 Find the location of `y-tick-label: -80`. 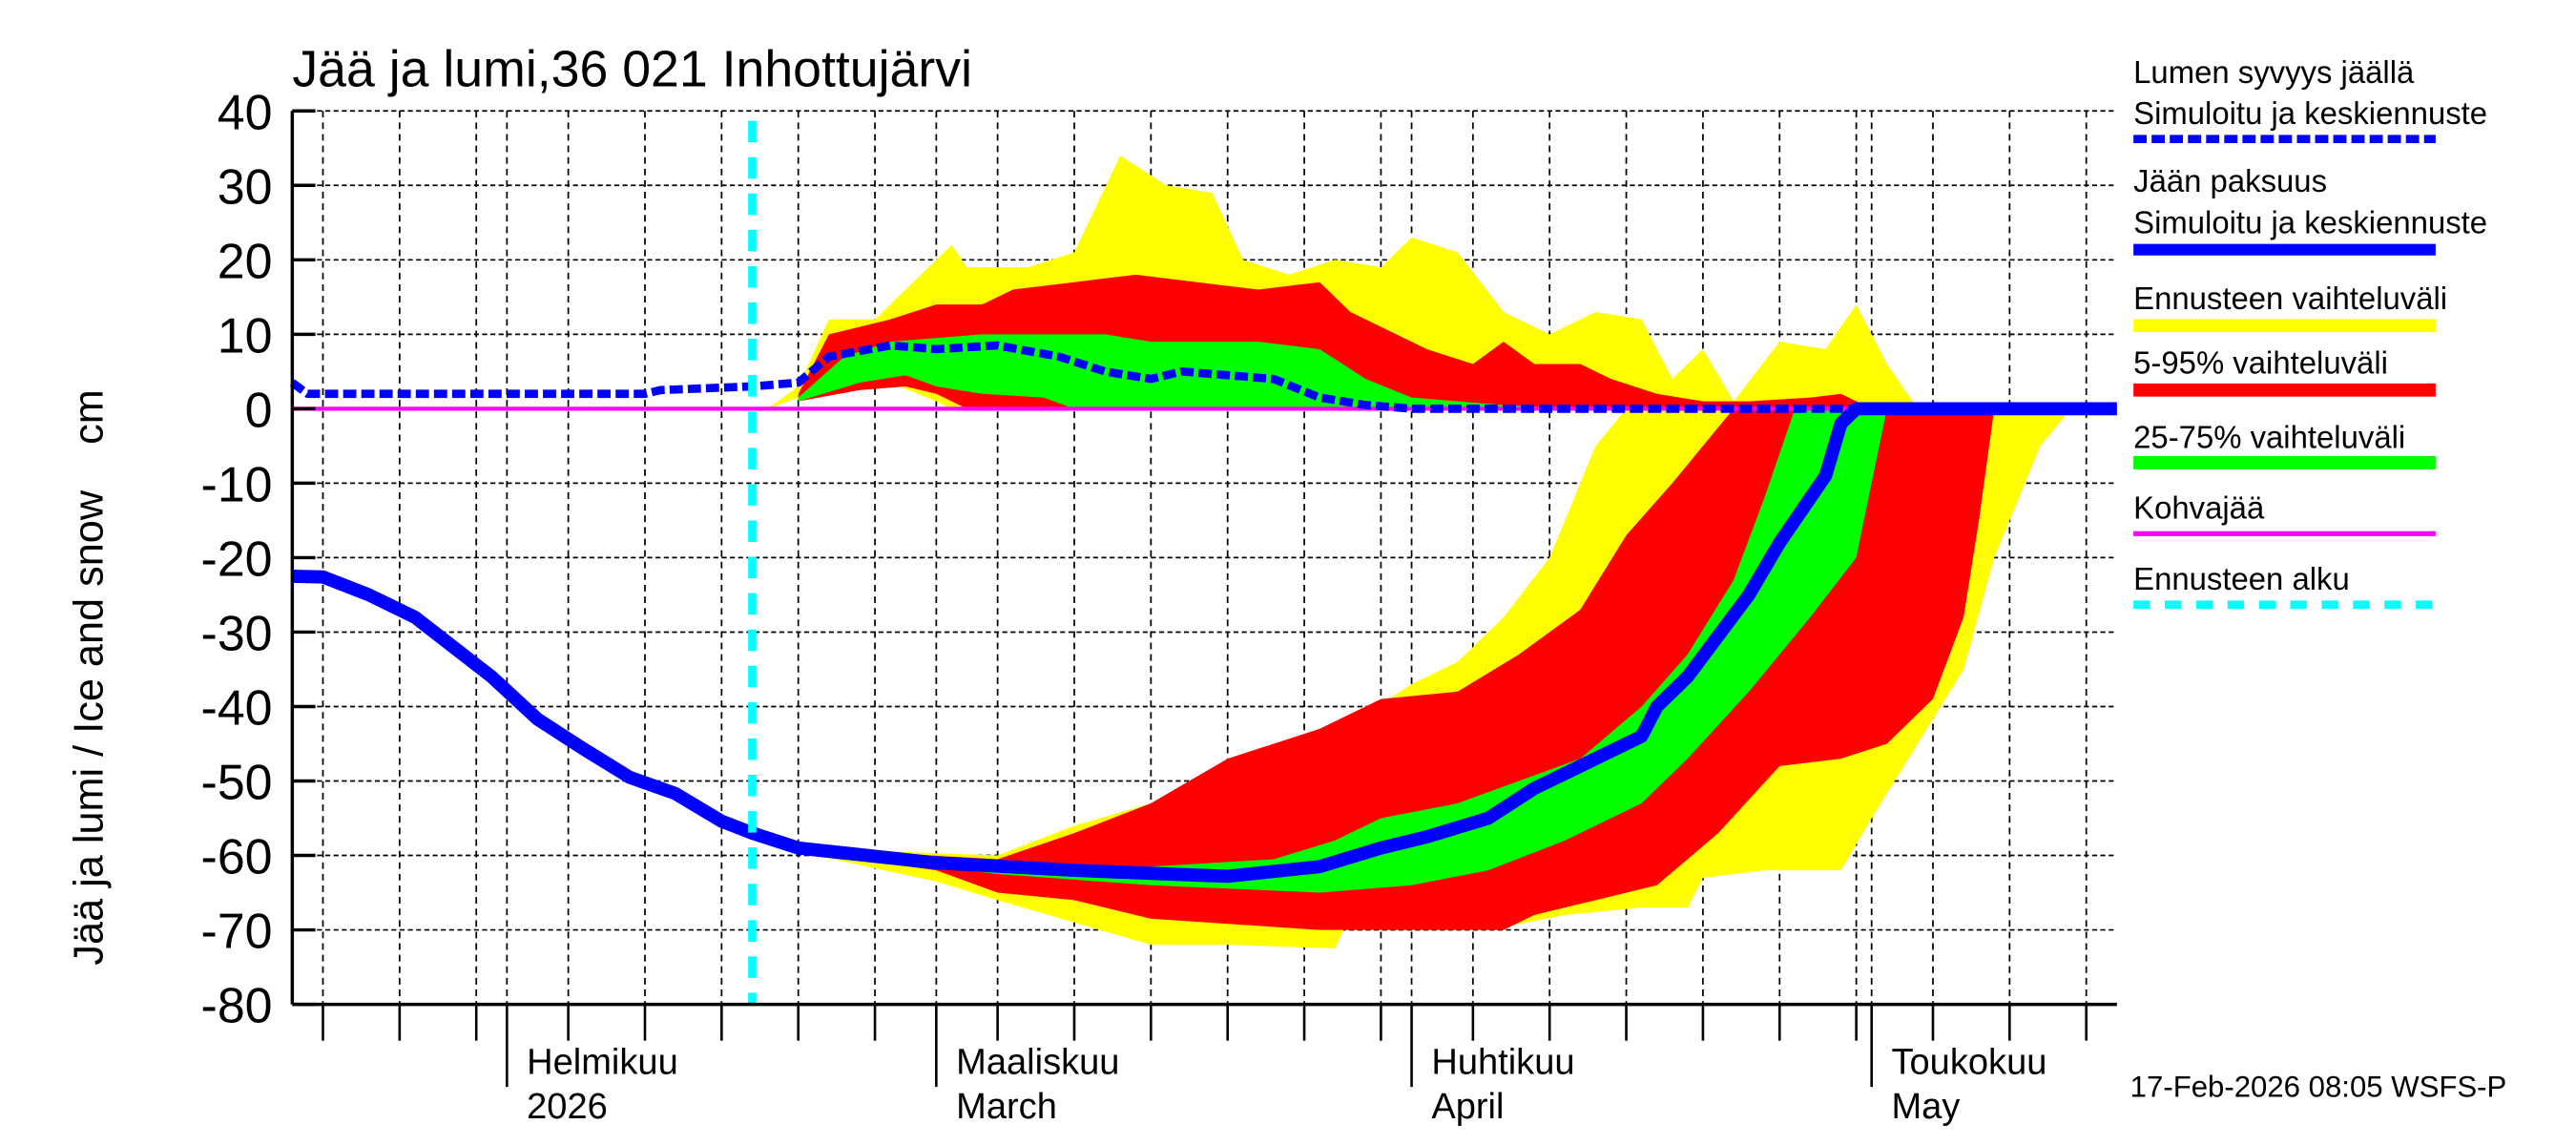

y-tick-label: -80 is located at coordinates (237, 1006).